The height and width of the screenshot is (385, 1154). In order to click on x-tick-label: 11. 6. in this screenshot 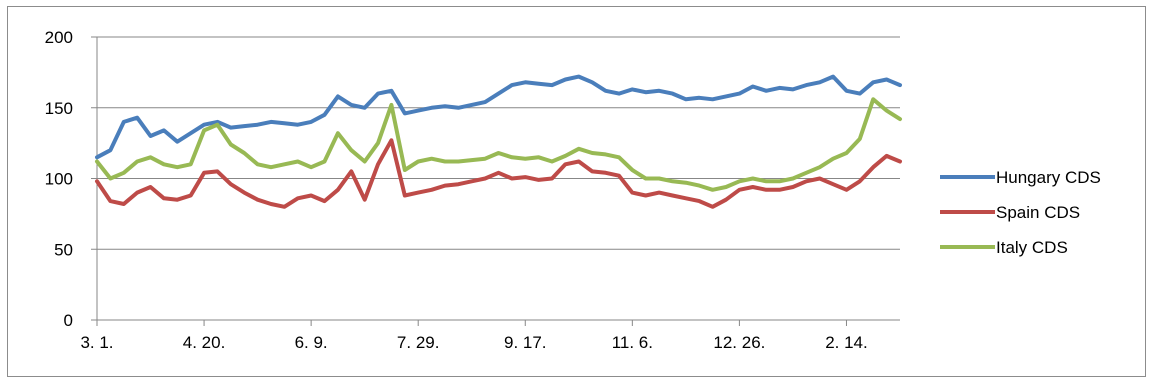, I will do `click(632, 342)`.